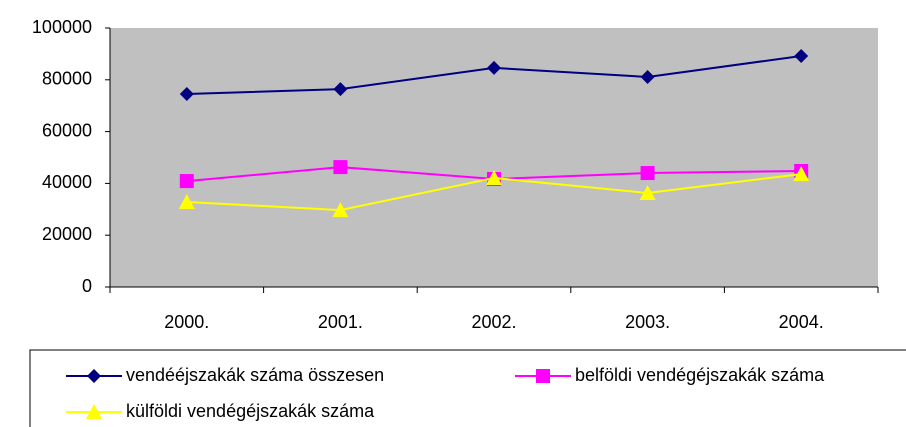 The image size is (906, 427). Describe the element at coordinates (340, 322) in the screenshot. I see `x-tick-label: 2001.` at that location.